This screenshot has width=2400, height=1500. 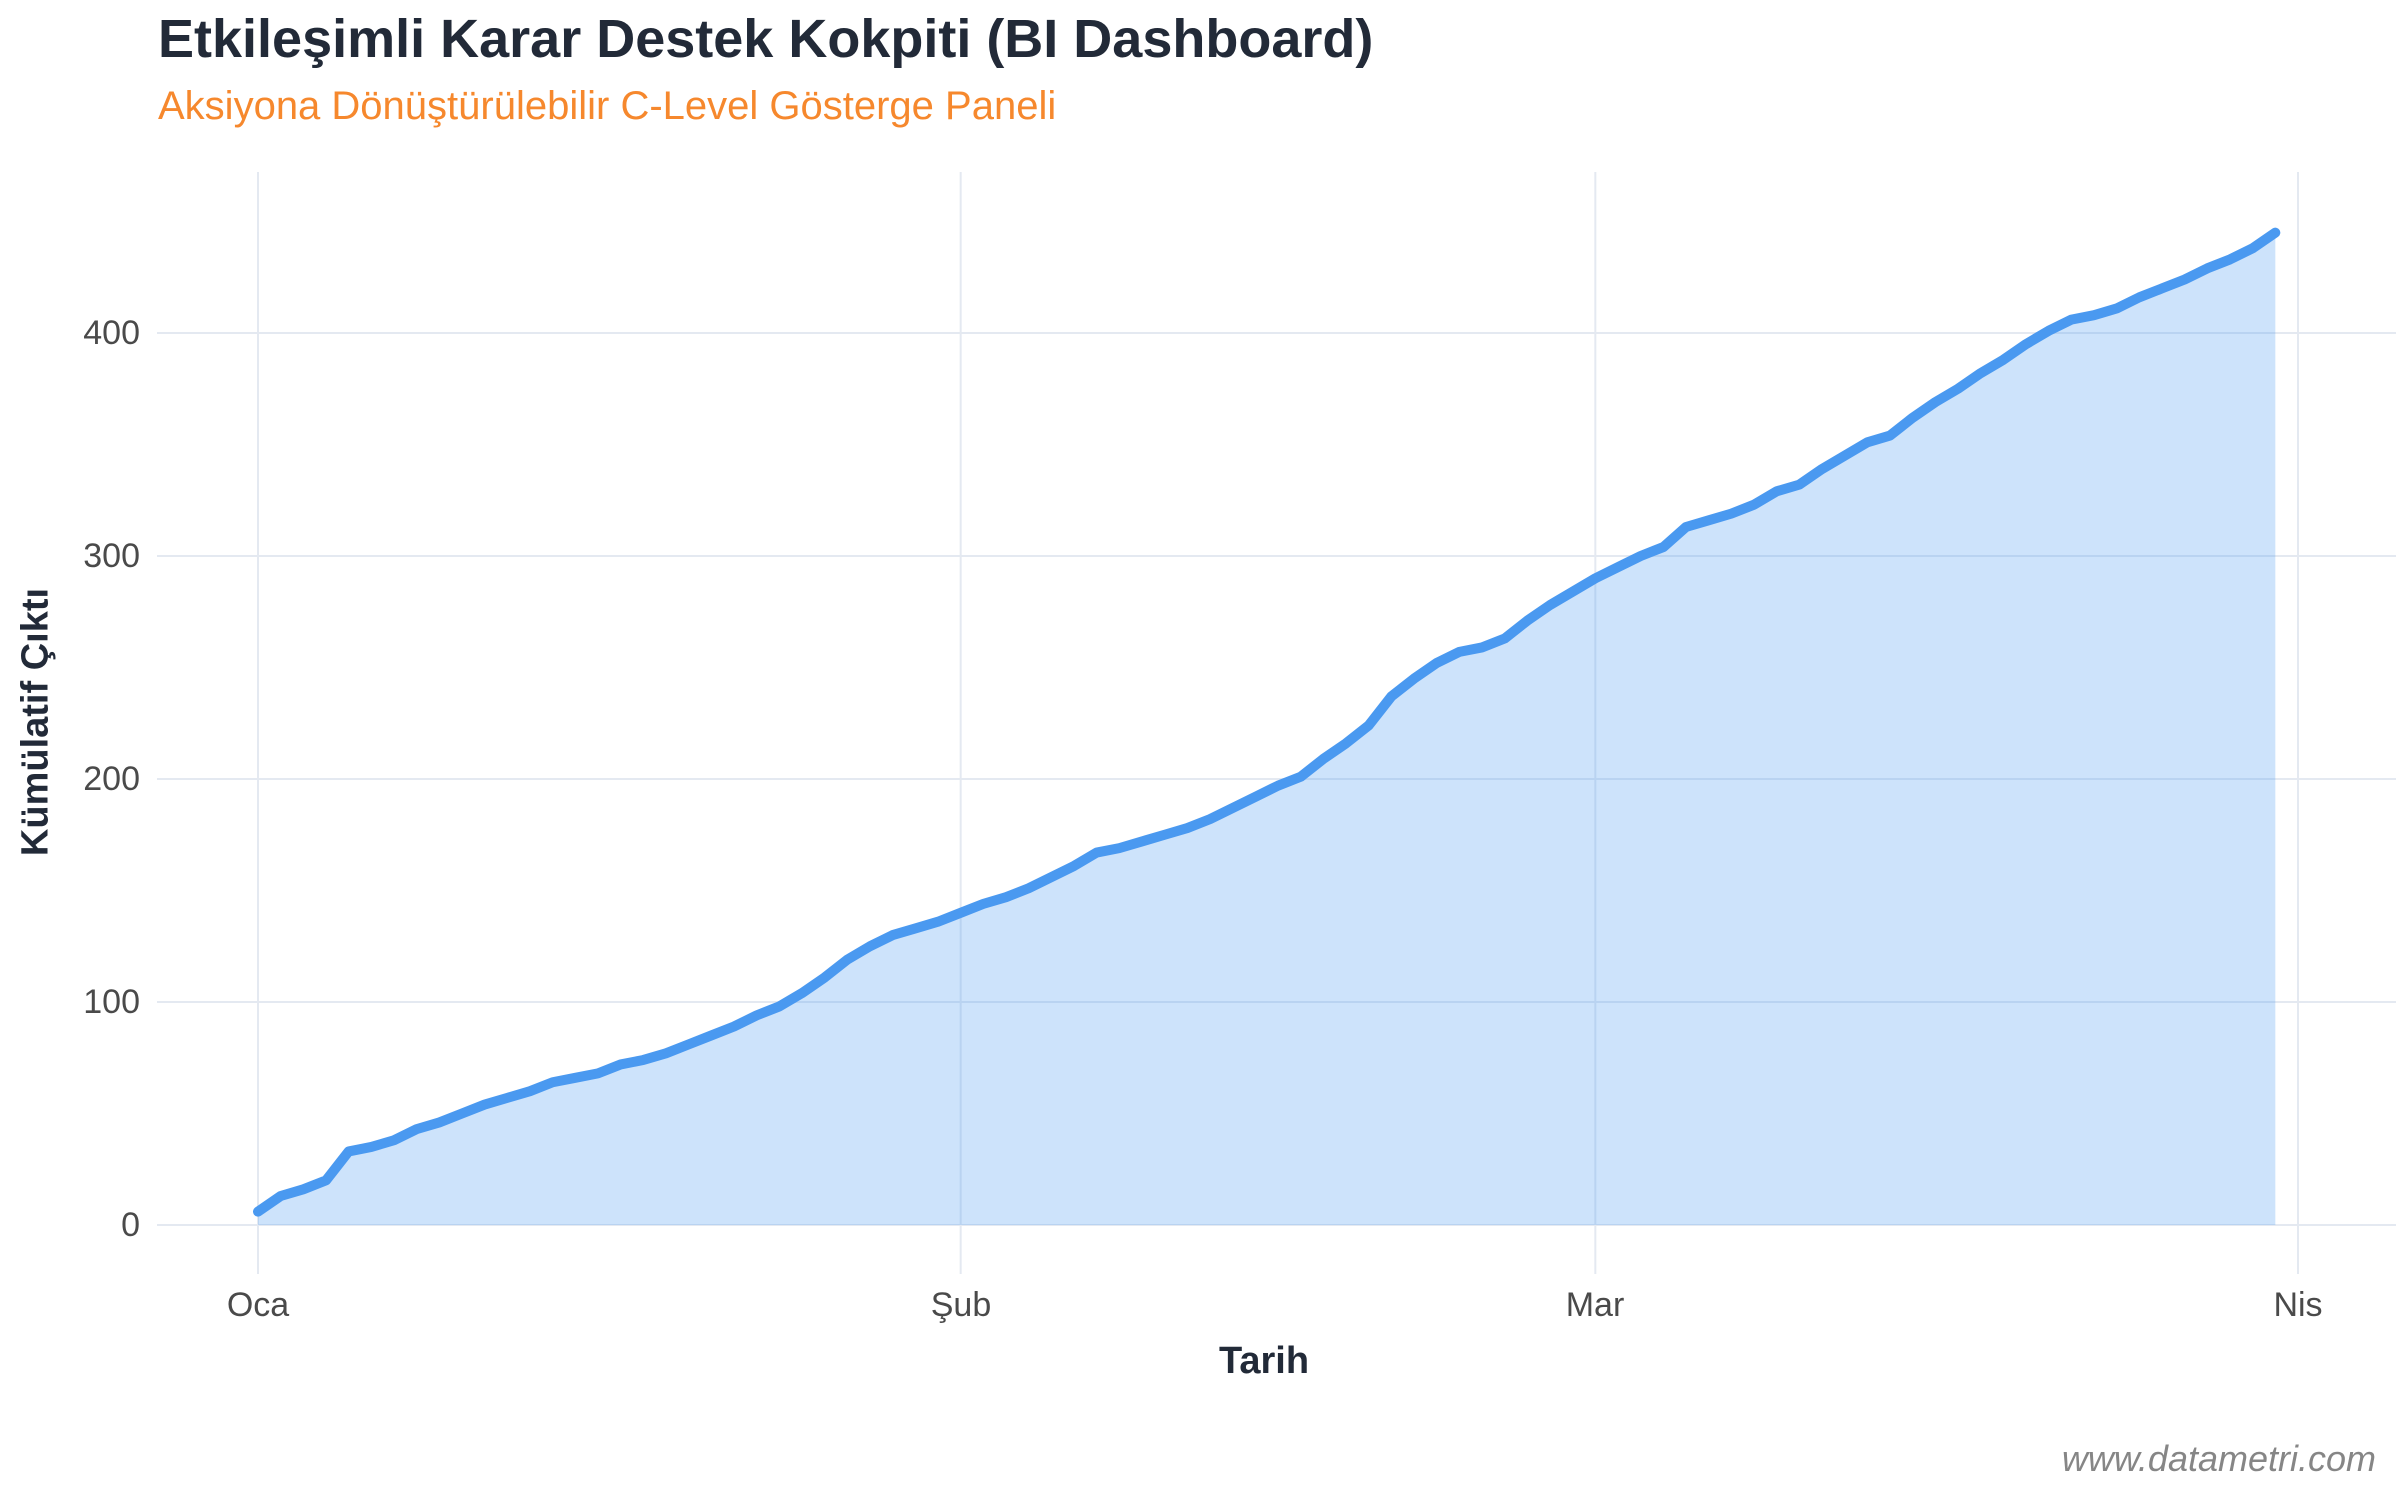 I want to click on y-tick-label-400: 400, so click(x=111, y=333).